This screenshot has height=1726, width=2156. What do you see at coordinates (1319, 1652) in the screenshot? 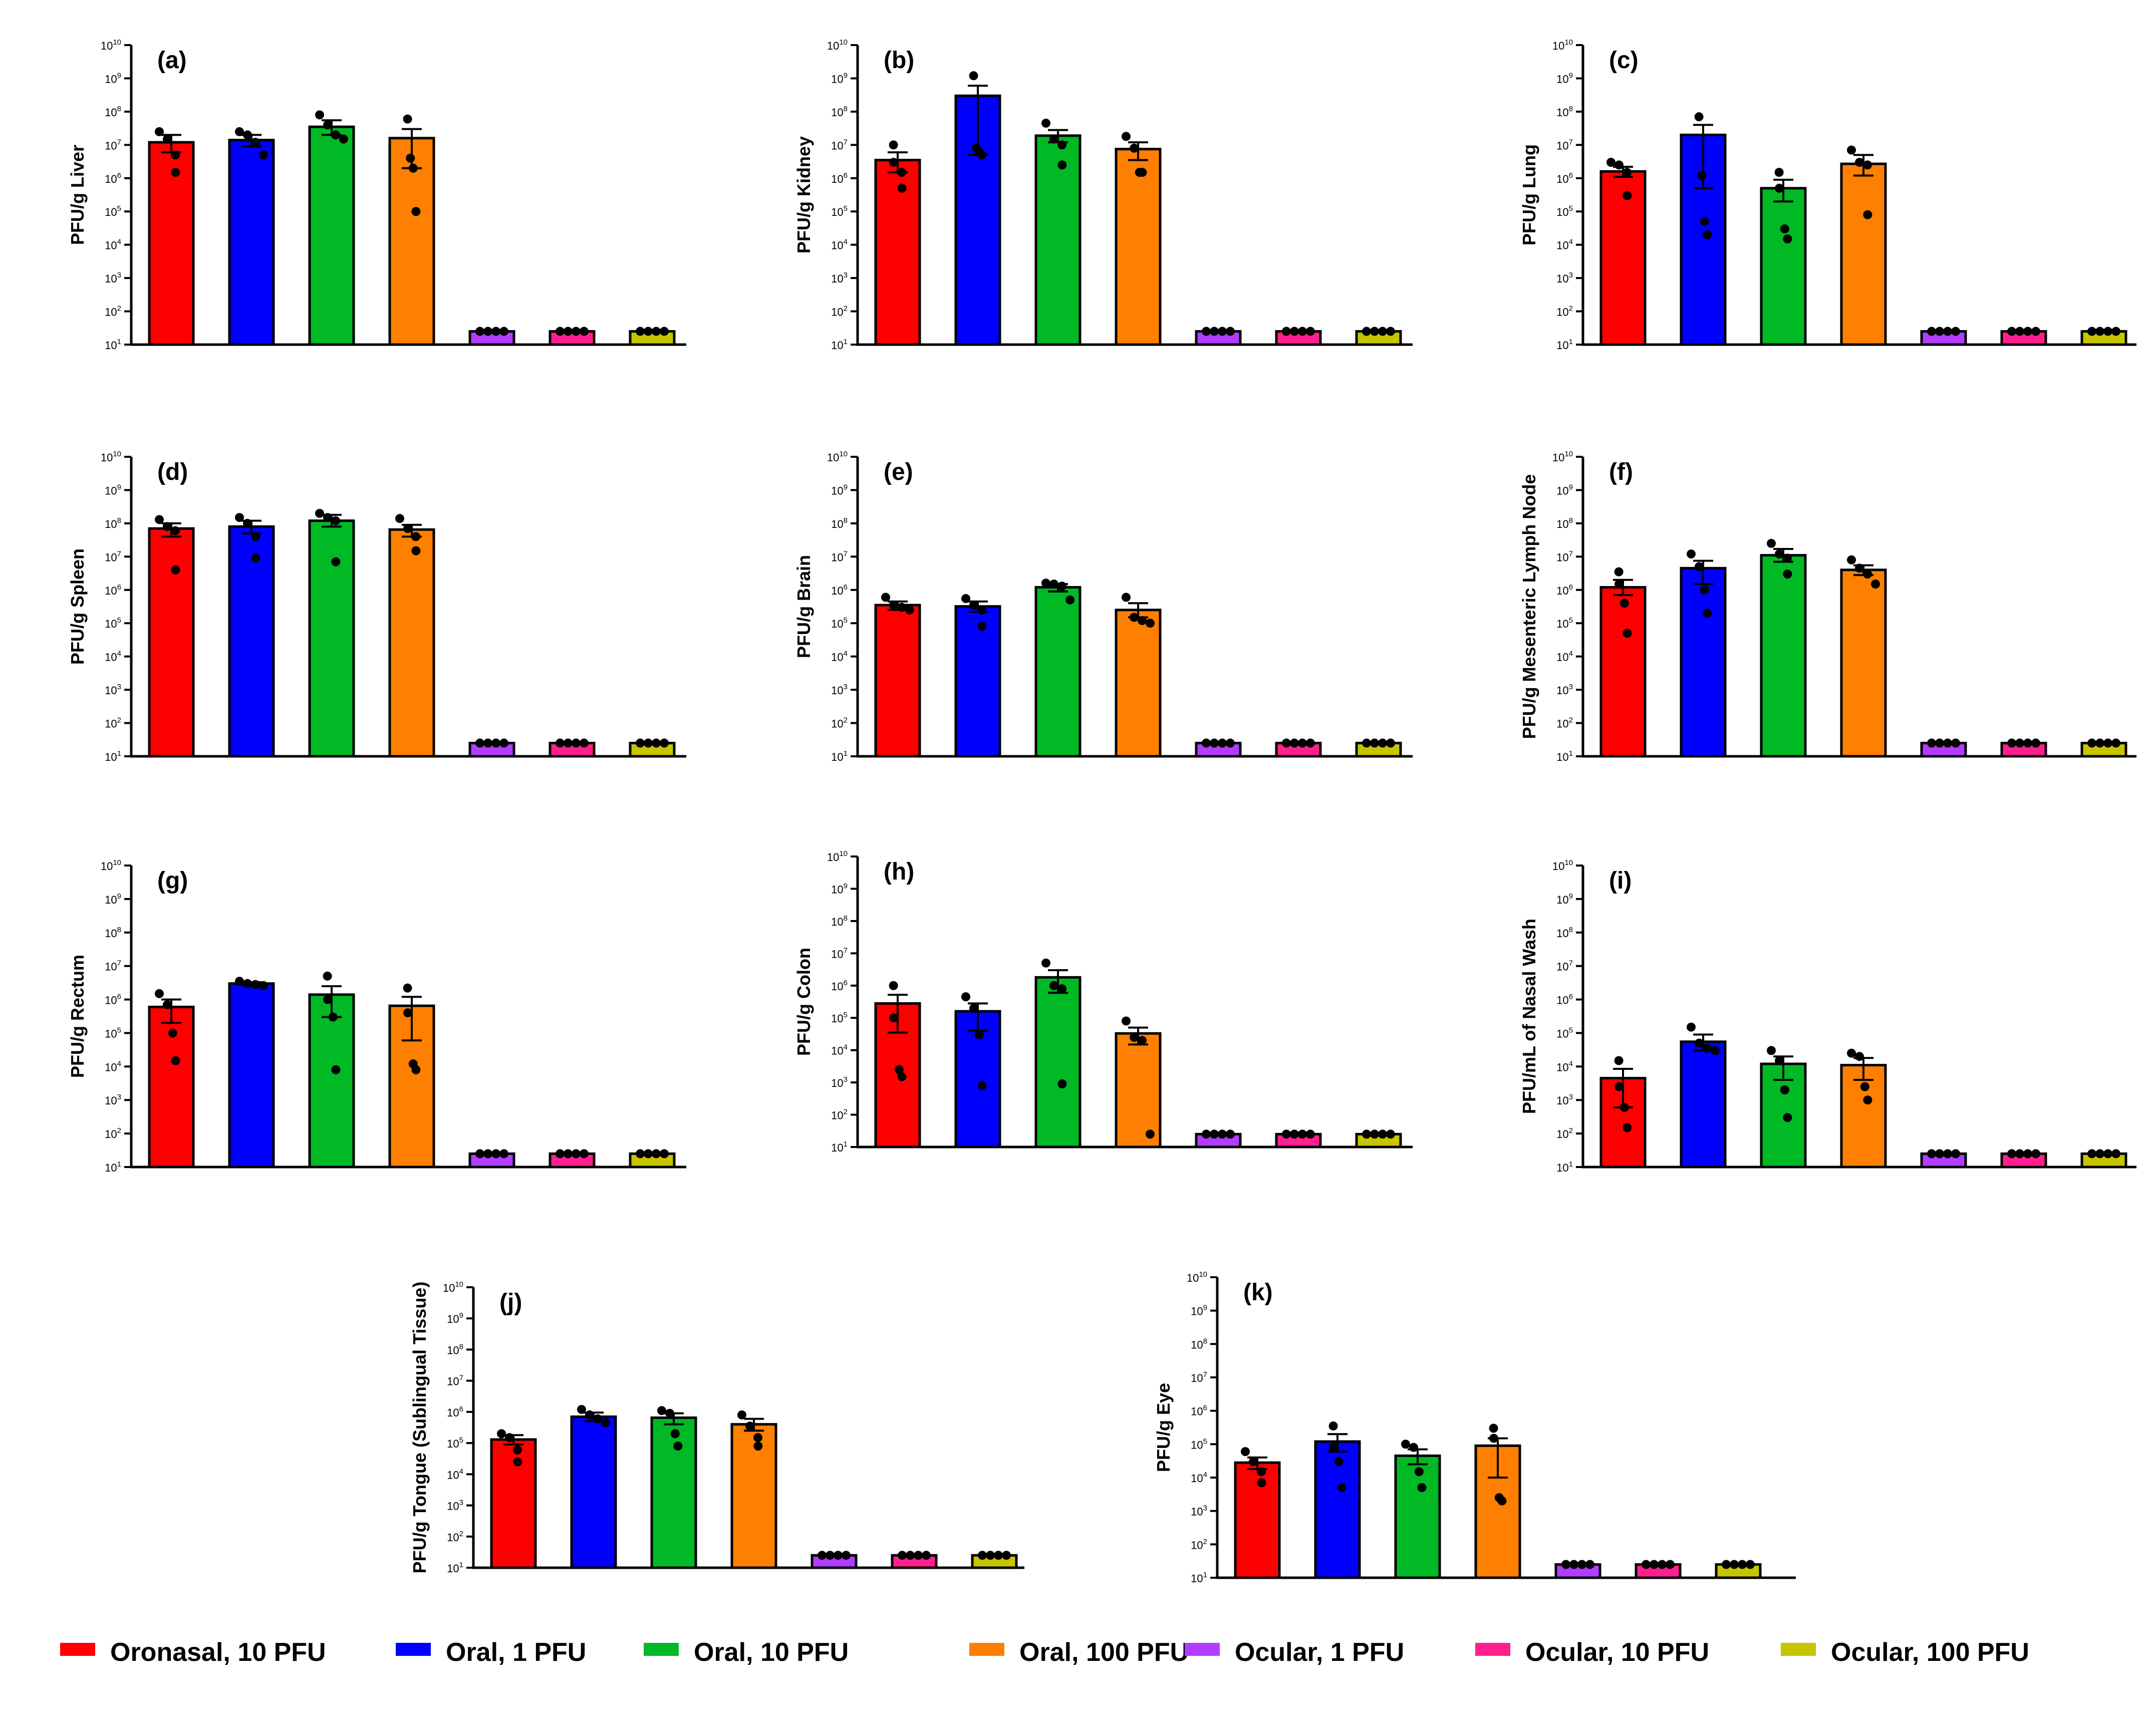
I see `legend-label: Ocular, 1 PFU` at bounding box center [1319, 1652].